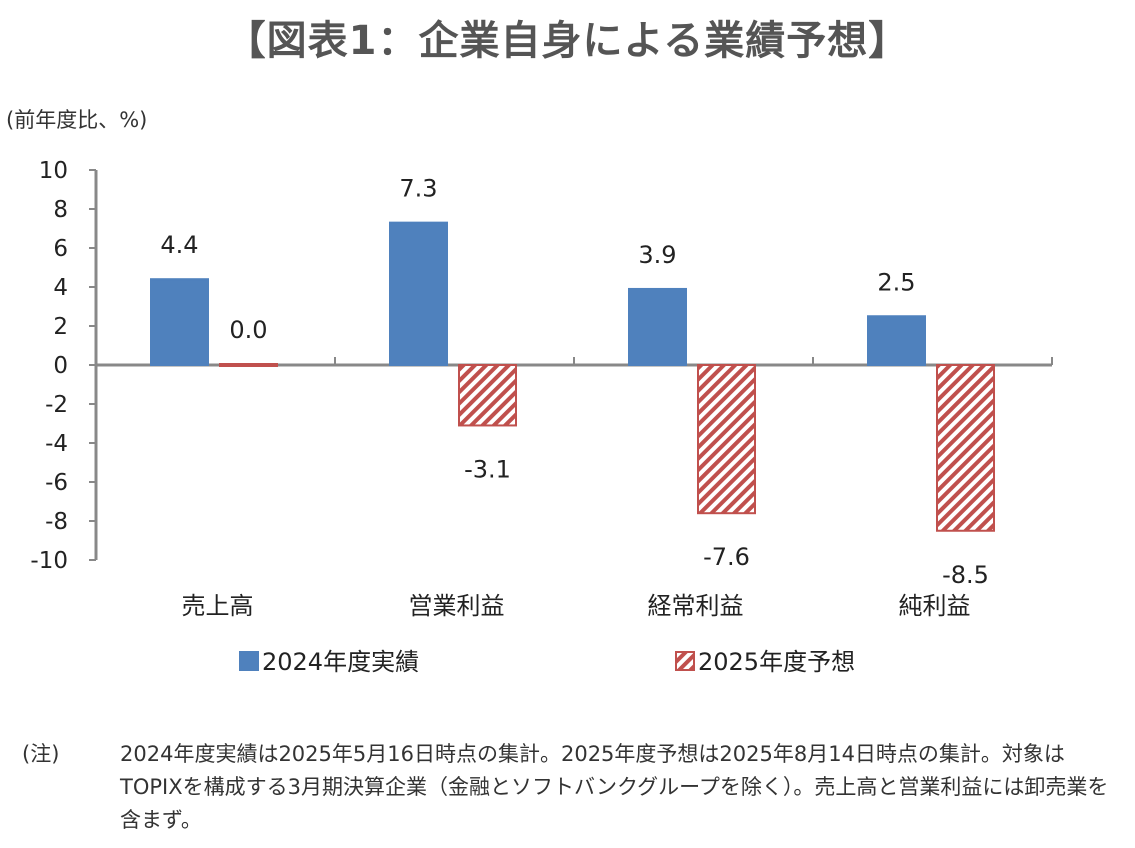 The image size is (1135, 848). What do you see at coordinates (935, 606) in the screenshot?
I see `x-category-label: 純利益` at bounding box center [935, 606].